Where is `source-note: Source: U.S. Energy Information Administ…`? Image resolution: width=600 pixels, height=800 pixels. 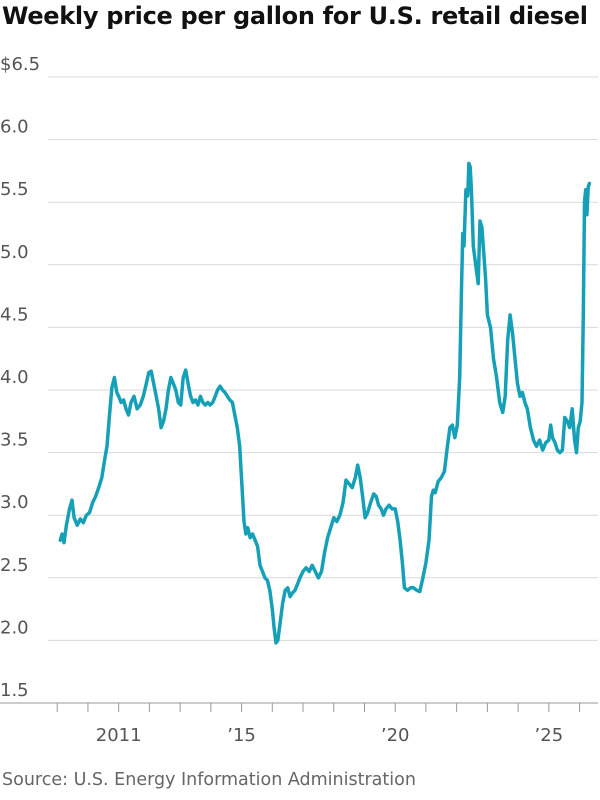 source-note: Source: U.S. Energy Information Administ… is located at coordinates (209, 780).